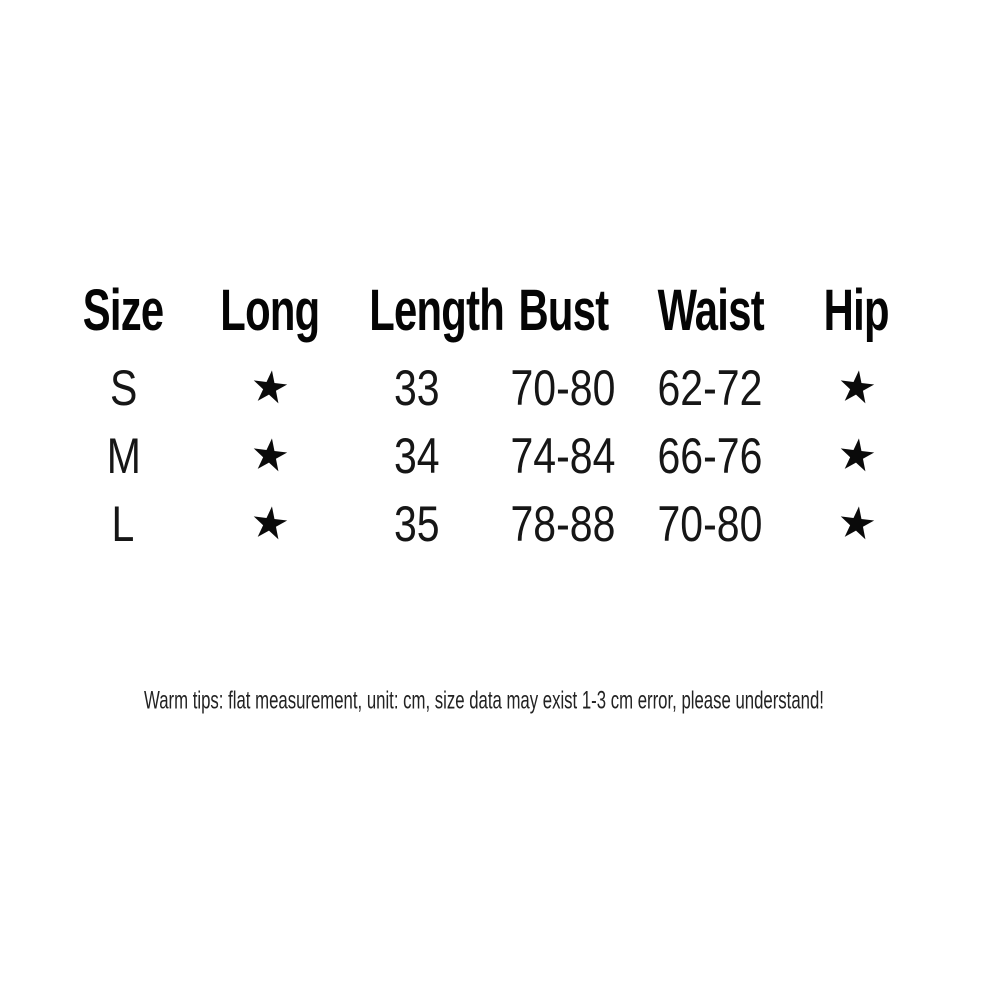 The image size is (1000, 1000). I want to click on table-row-size-l: L ★ 35 78-88 70-80 ★, so click(490, 524).